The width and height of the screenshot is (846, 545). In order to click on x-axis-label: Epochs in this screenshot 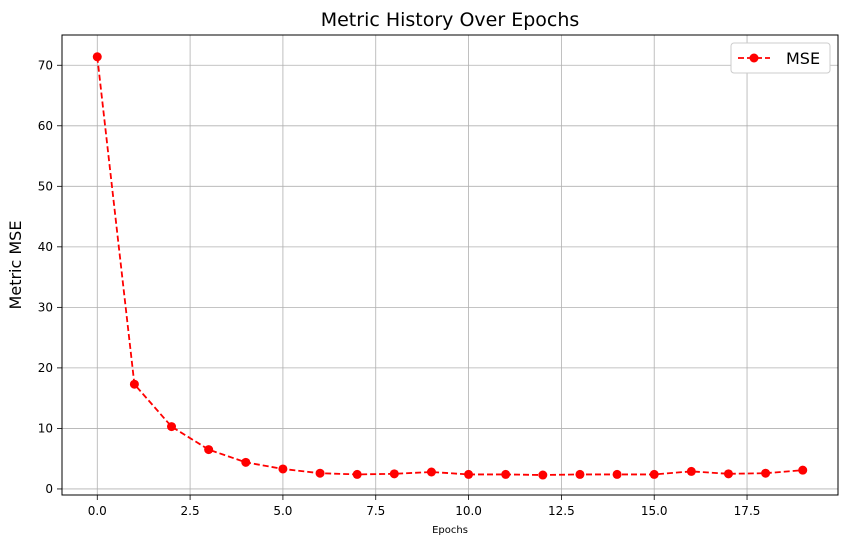, I will do `click(450, 530)`.